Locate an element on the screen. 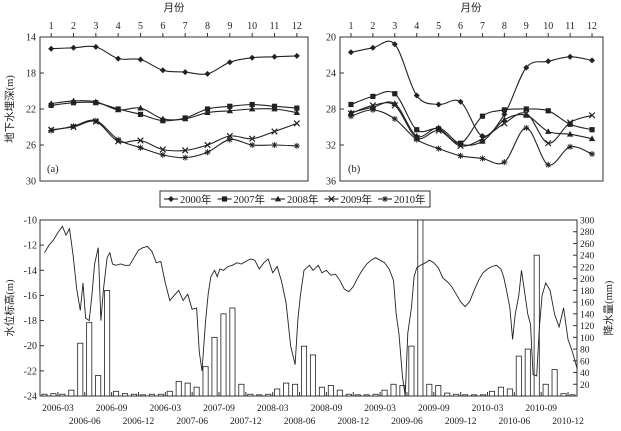 This screenshot has height=431, width=621. y-tick-label: 14 is located at coordinates (31, 38).